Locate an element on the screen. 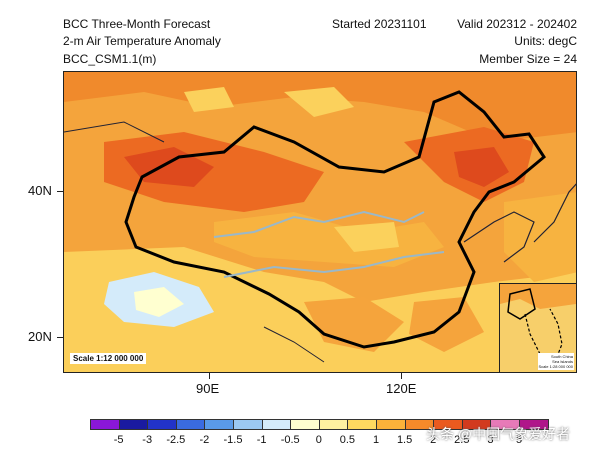 The height and width of the screenshot is (454, 600). korea-coast is located at coordinates (499, 237).